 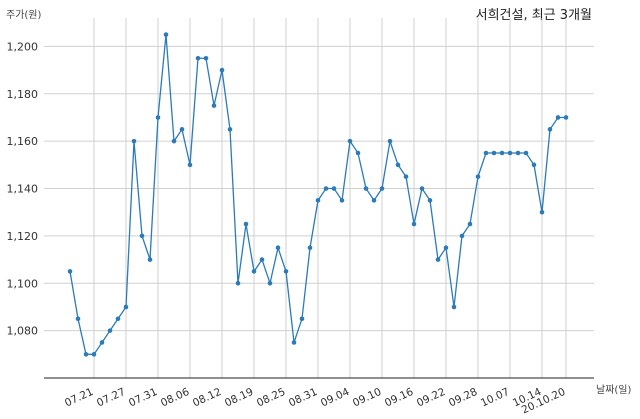 What do you see at coordinates (495, 398) in the screenshot?
I see `x-tick-label: 10.07` at bounding box center [495, 398].